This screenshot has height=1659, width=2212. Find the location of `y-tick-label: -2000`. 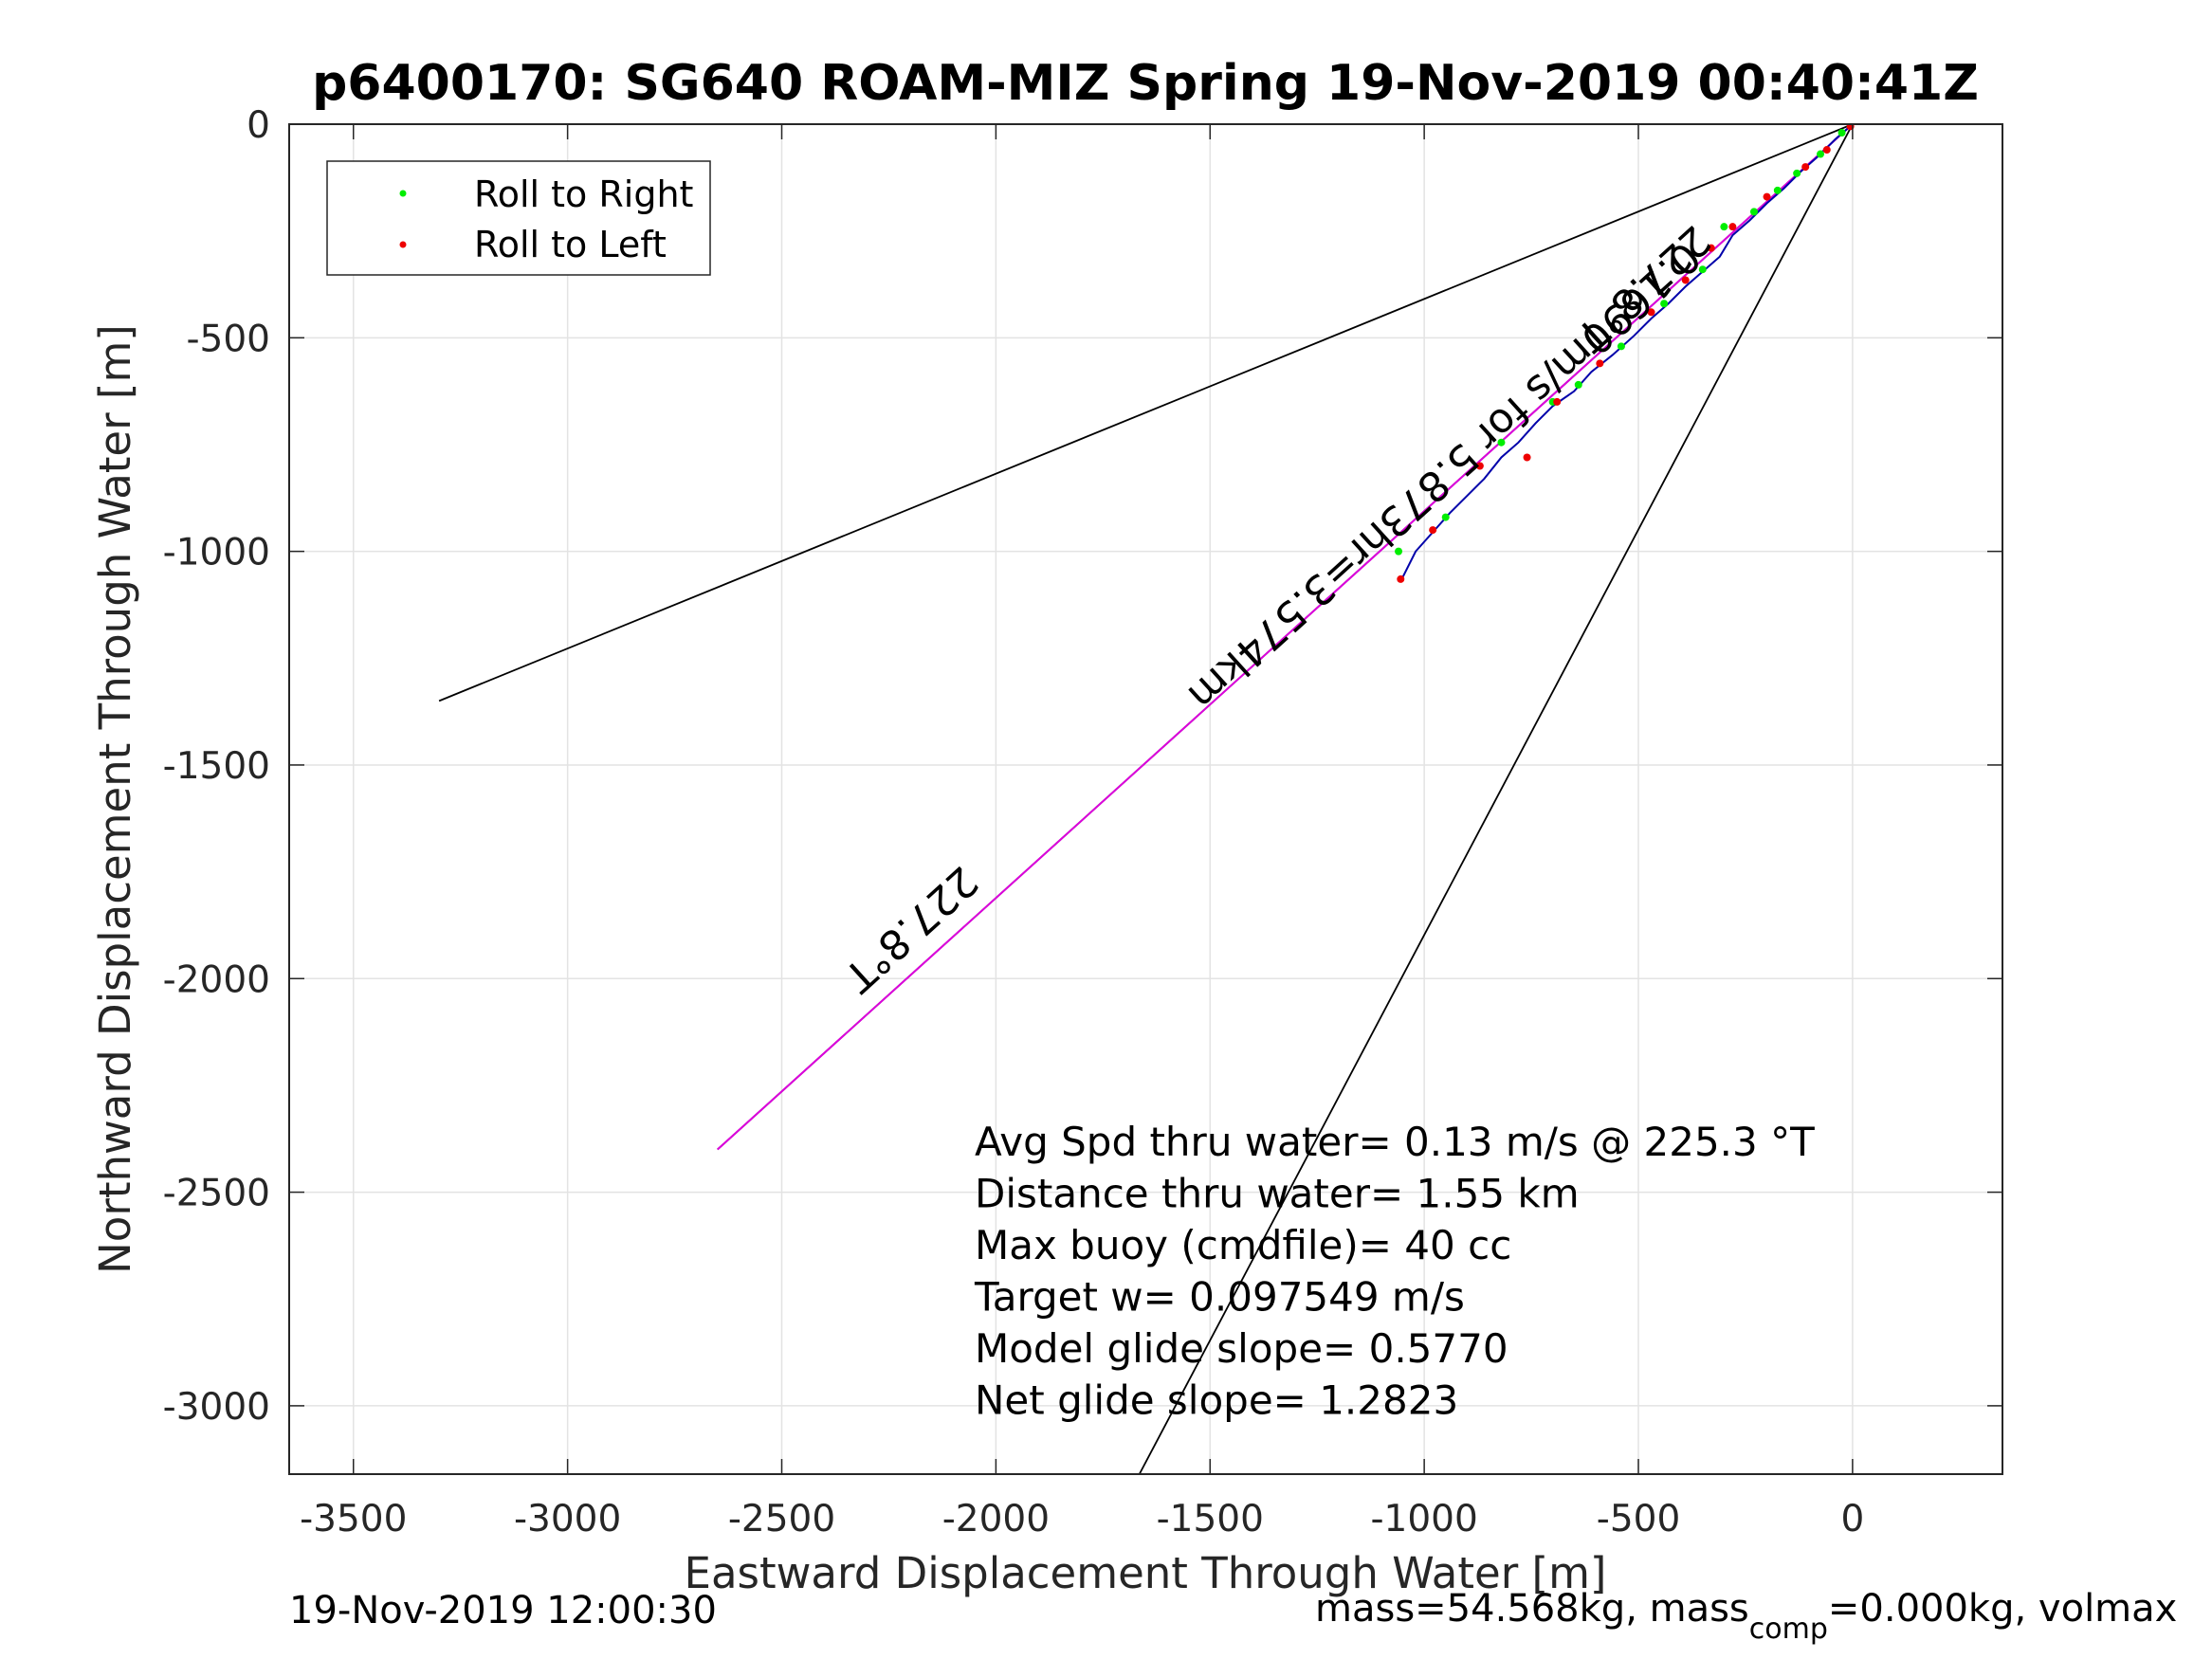

y-tick-label: -2000 is located at coordinates (216, 979).